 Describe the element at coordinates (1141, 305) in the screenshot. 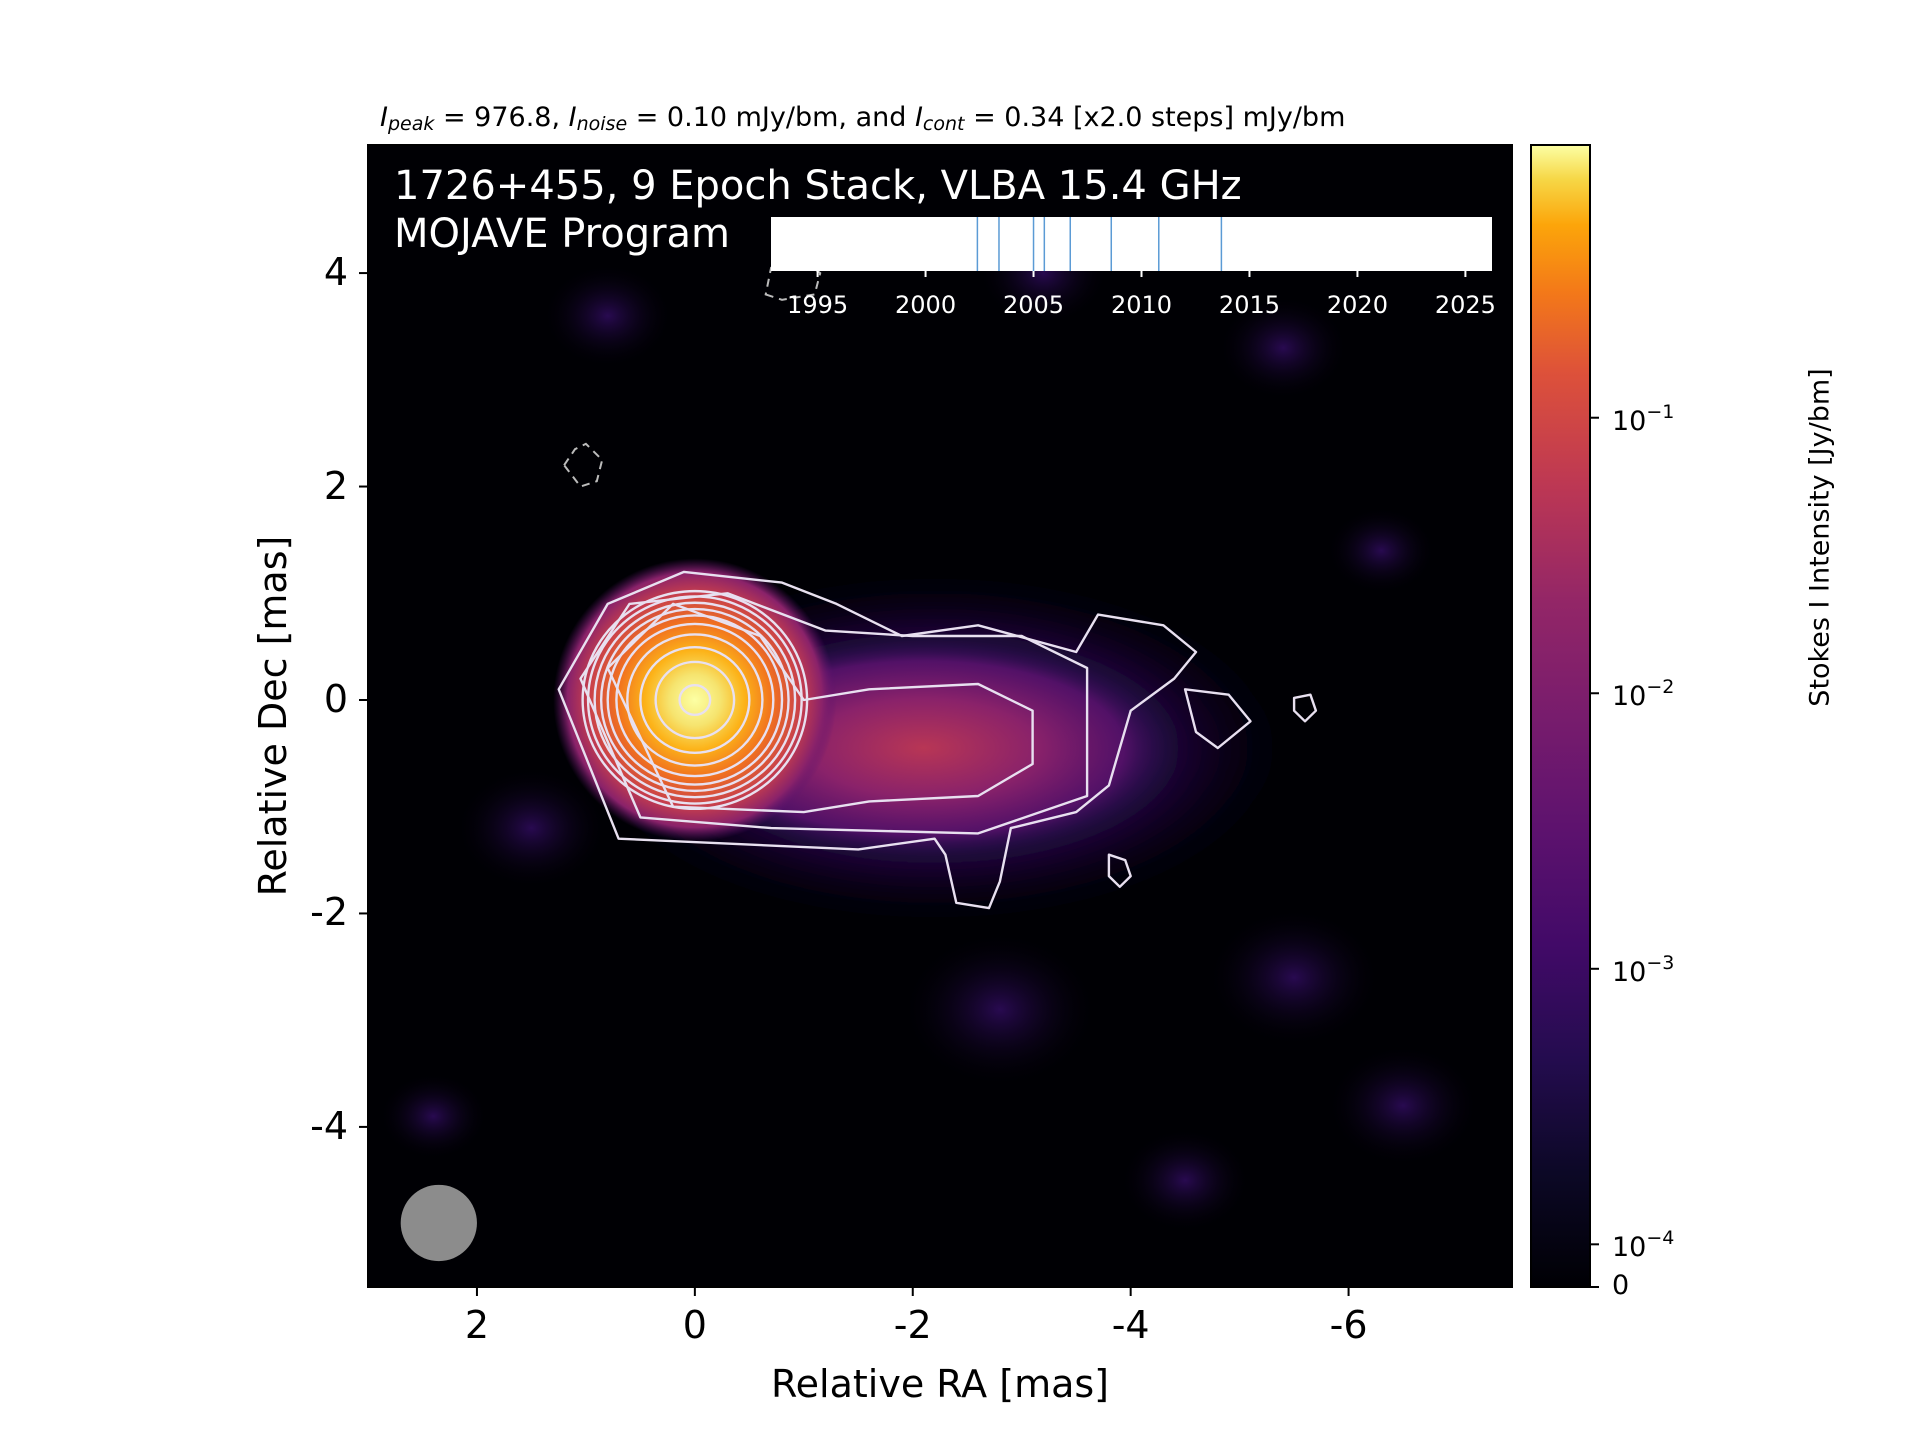

I see `timeline-tick-label: 2010` at that location.